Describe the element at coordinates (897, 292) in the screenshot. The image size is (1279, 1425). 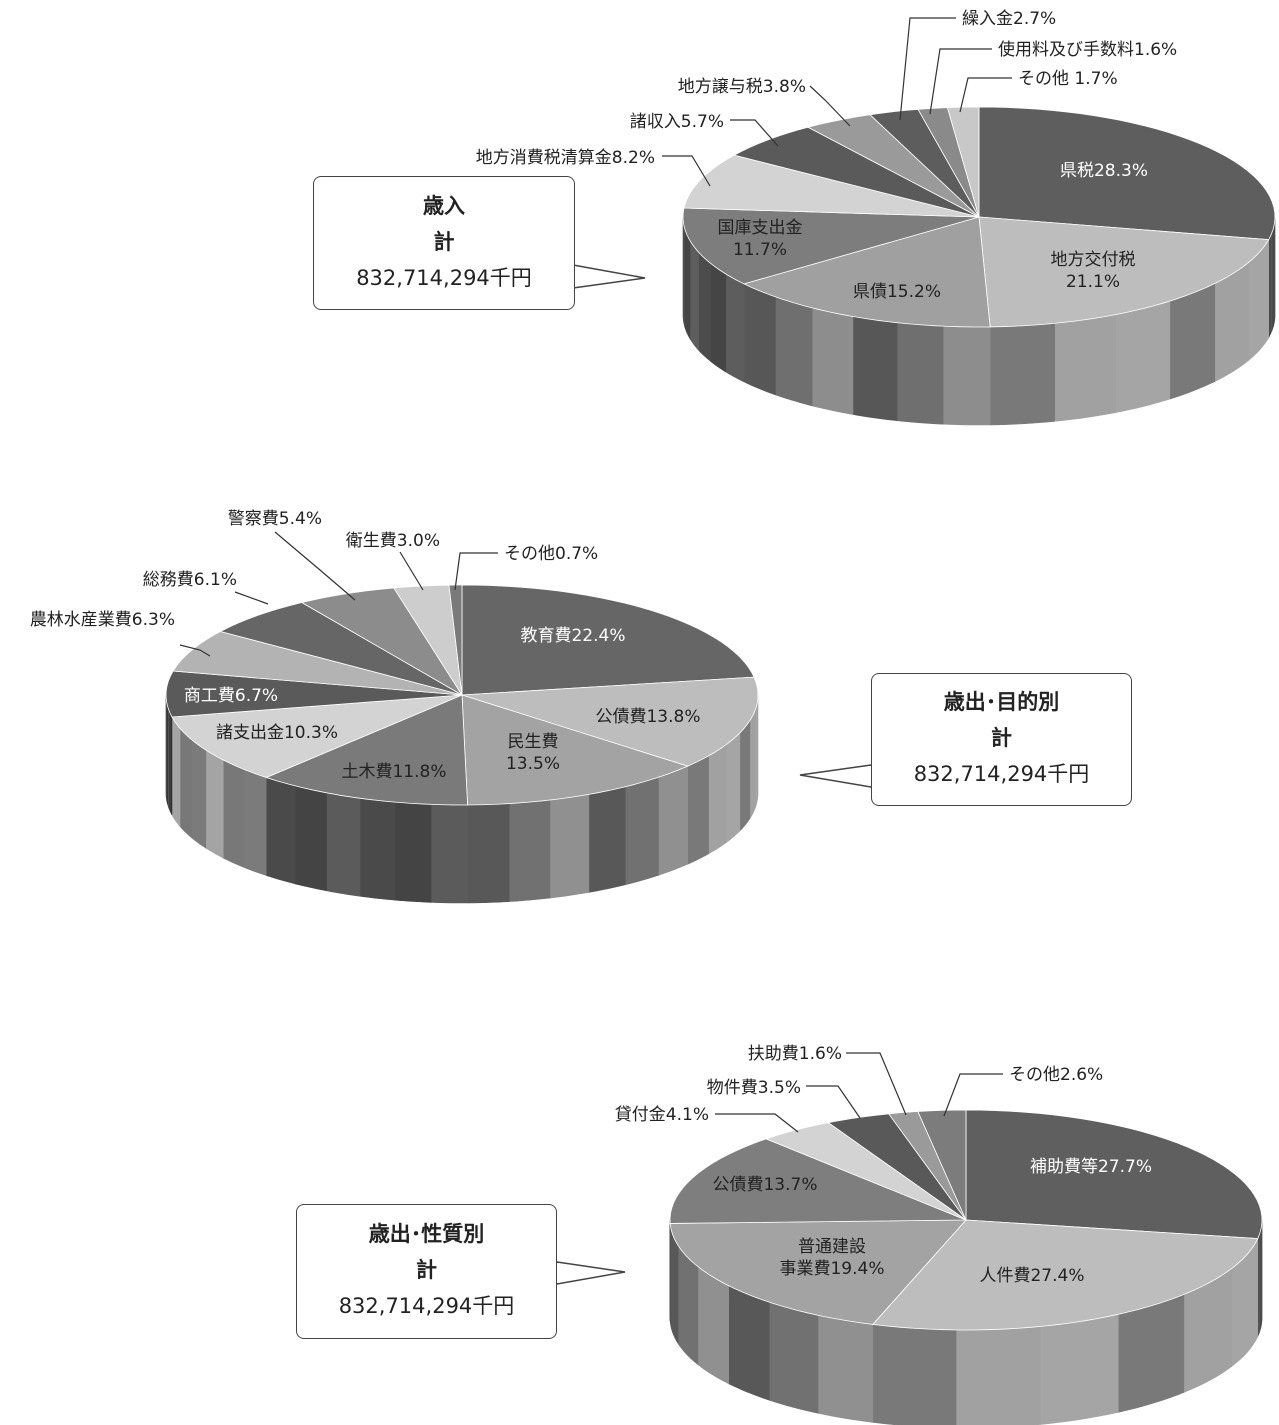
I see `slice-label-3: 県債15.2%` at that location.